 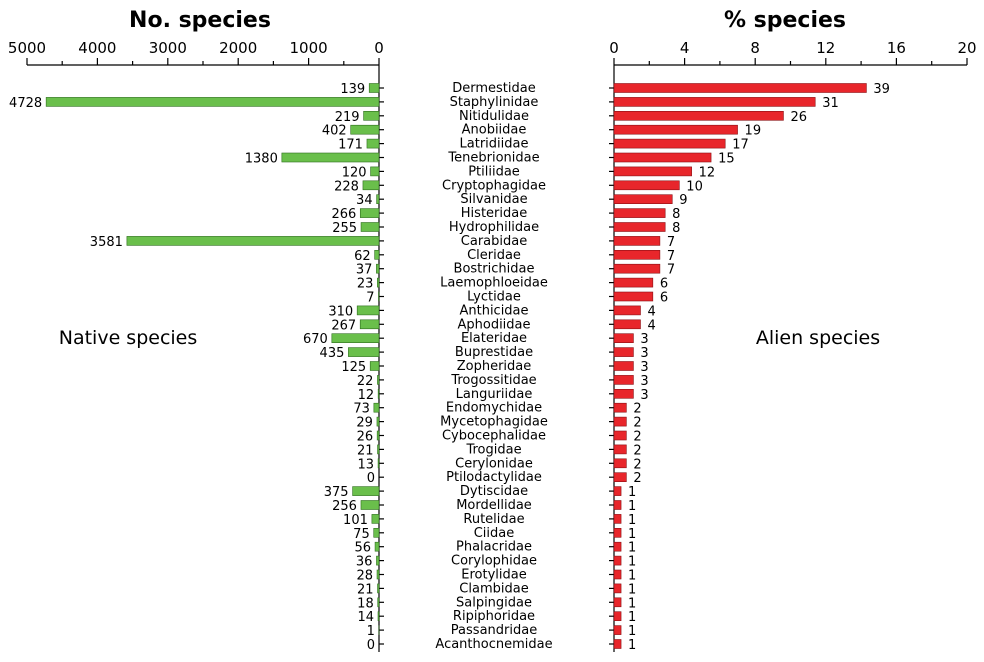 What do you see at coordinates (493, 380) in the screenshot?
I see `family-label: Trogossitidae` at bounding box center [493, 380].